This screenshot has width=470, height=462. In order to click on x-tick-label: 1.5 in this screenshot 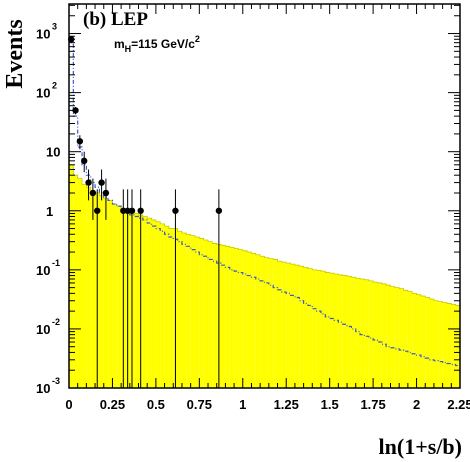, I will do `click(330, 404)`.